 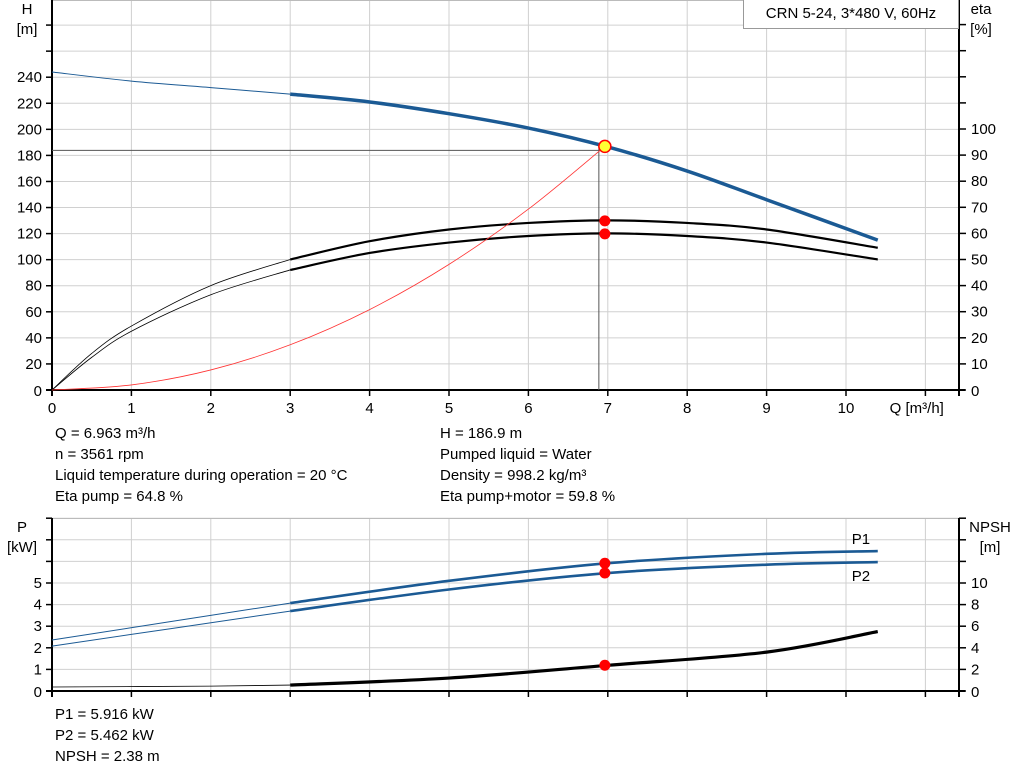 I want to click on y-left-tick-label: 3, so click(x=38, y=626).